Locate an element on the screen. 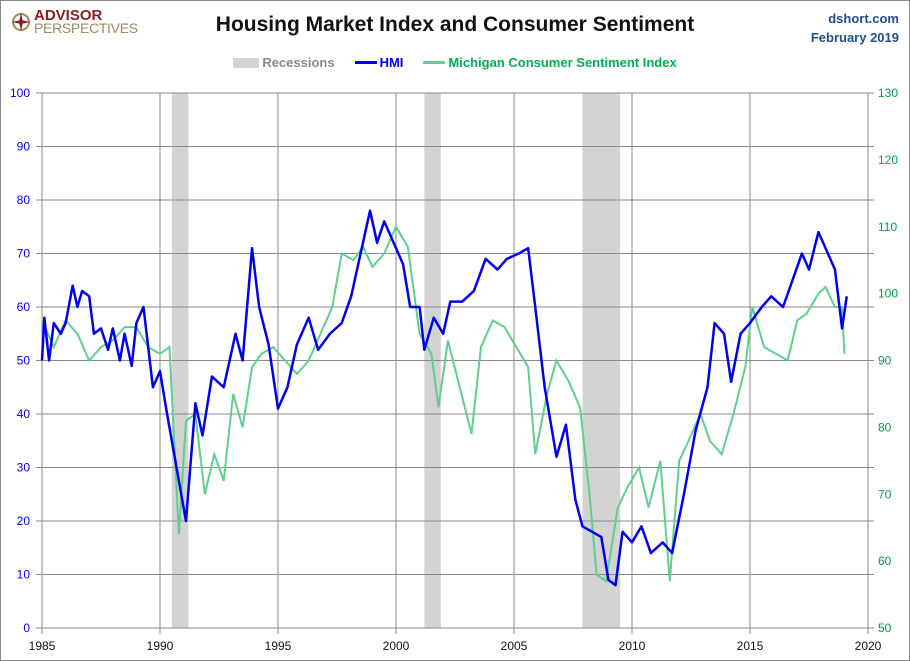 This screenshot has width=910, height=661. x-axis-tick: 2010 is located at coordinates (632, 646).